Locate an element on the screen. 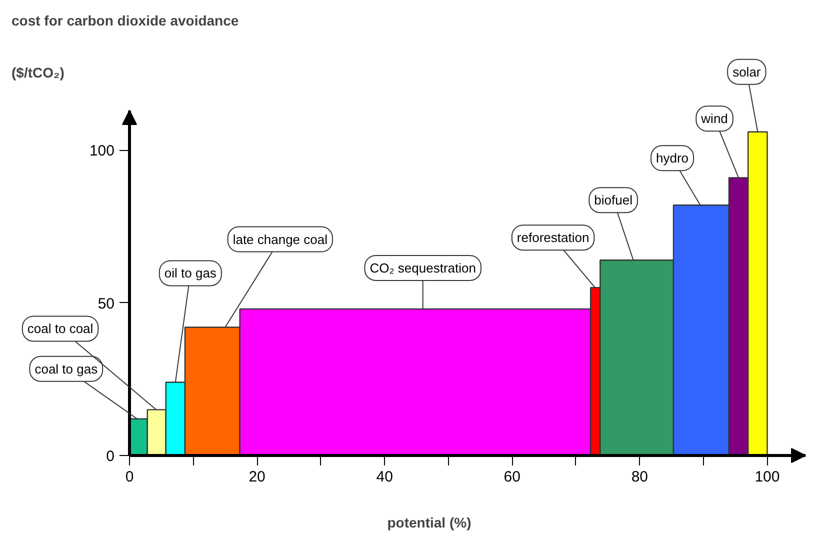 Image resolution: width=817 pixels, height=540 pixels. x-tick-label: 100 is located at coordinates (767, 477).